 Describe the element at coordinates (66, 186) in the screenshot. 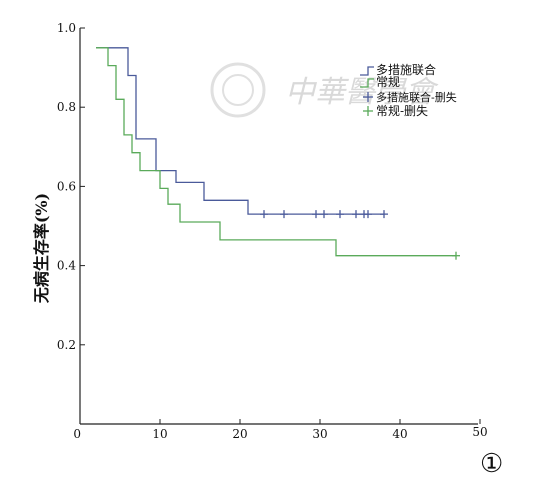

I see `y-tick-label: 0.6` at that location.